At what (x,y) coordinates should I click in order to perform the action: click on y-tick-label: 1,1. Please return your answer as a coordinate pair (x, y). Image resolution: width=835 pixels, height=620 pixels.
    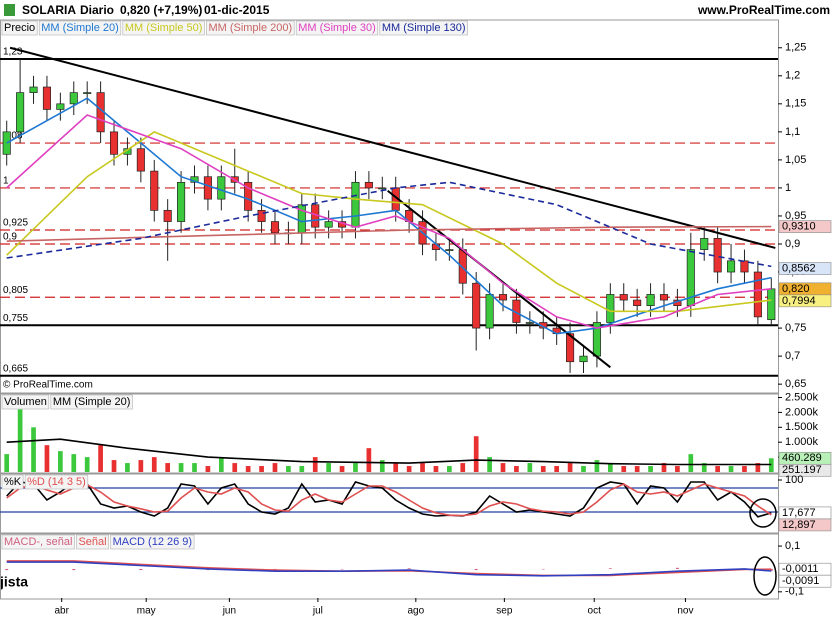
    Looking at the image, I should click on (792, 132).